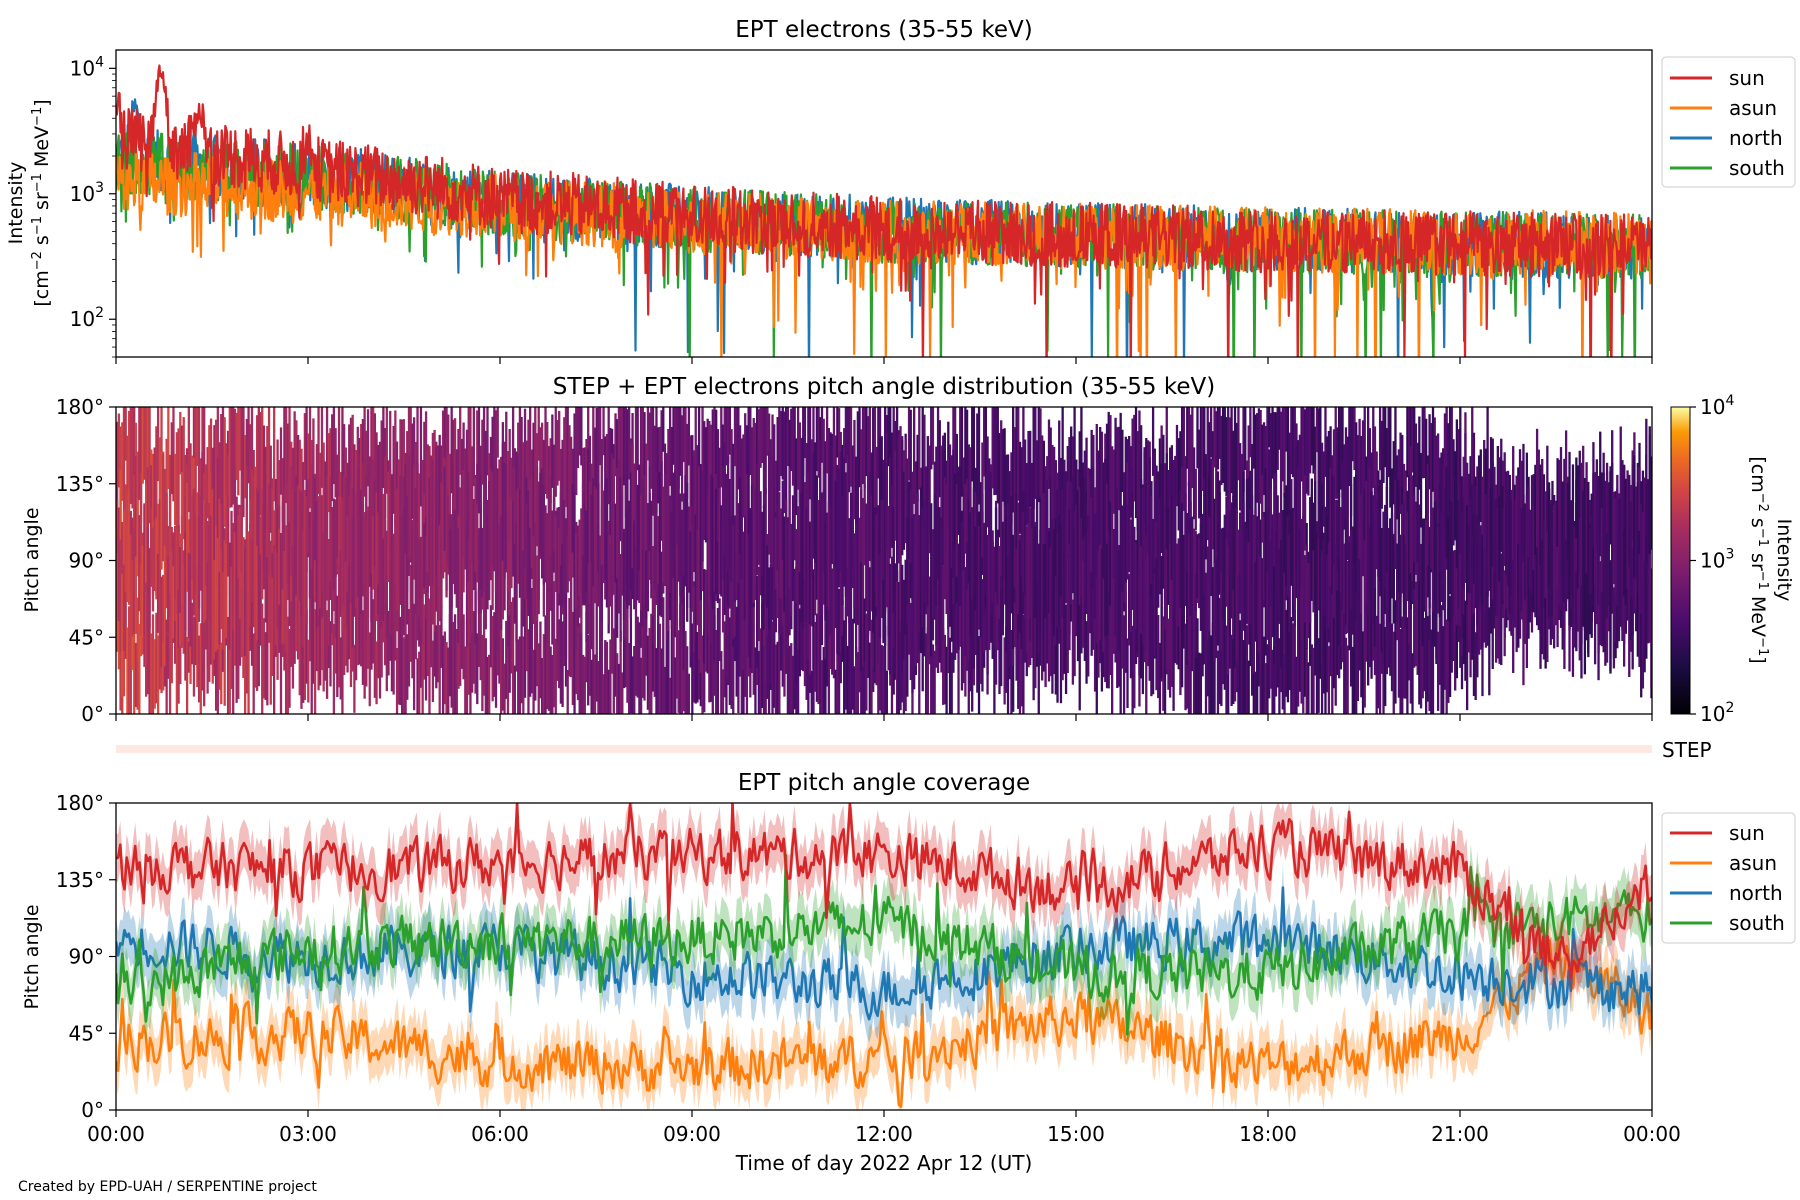  Describe the element at coordinates (1687, 750) in the screenshot. I see `step-label: STEP` at that location.